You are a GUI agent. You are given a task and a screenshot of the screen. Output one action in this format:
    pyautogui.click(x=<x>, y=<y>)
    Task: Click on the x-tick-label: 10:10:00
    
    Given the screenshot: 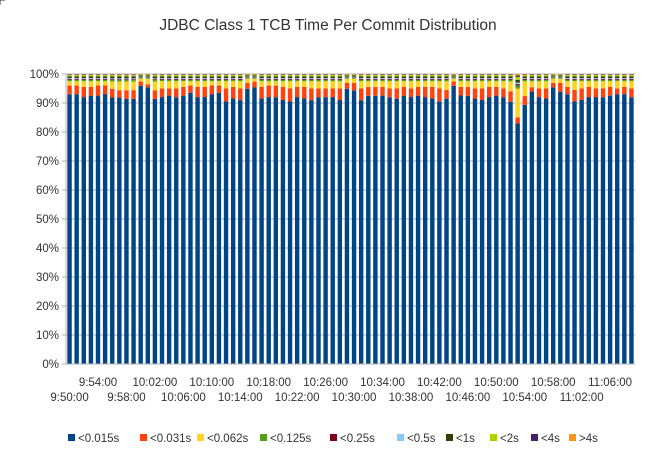 What is the action you would take?
    pyautogui.click(x=211, y=383)
    